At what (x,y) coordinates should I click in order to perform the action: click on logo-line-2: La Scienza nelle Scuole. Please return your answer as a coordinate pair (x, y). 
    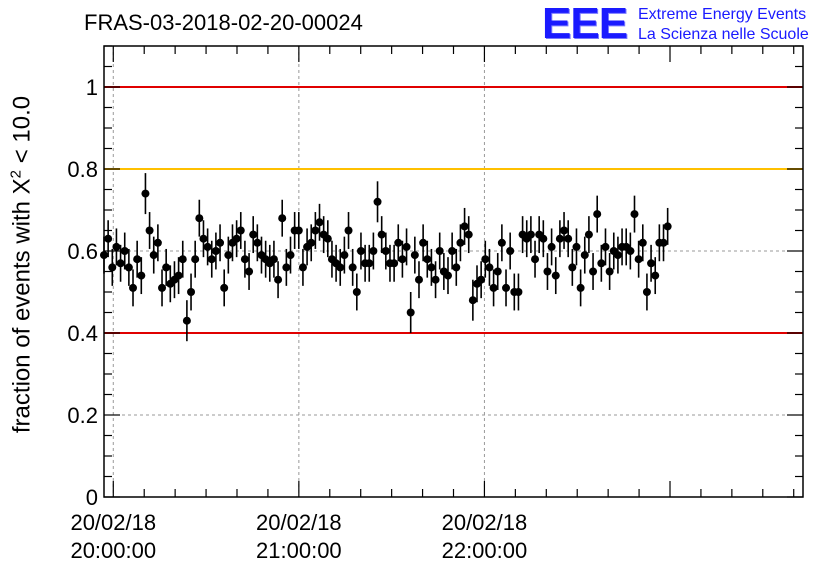
    Looking at the image, I should click on (723, 34).